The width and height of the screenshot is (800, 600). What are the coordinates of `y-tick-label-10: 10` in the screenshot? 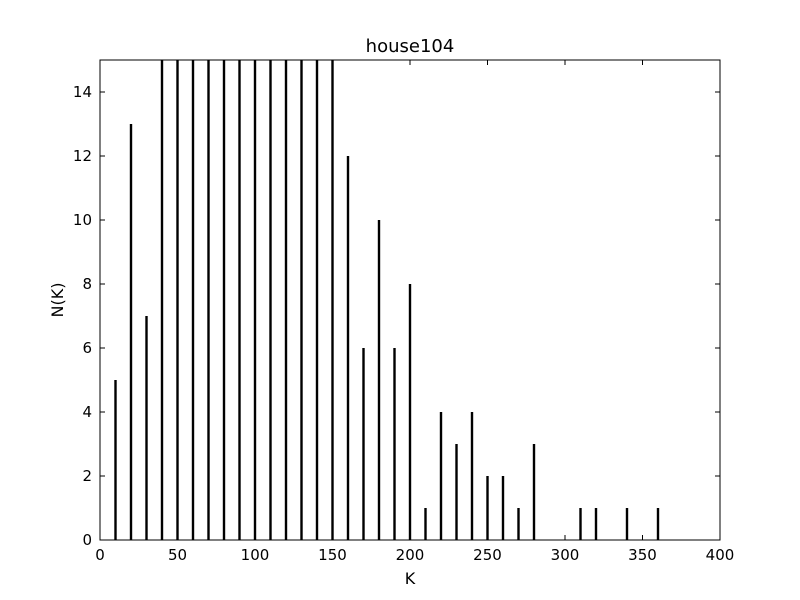 It's located at (82, 220).